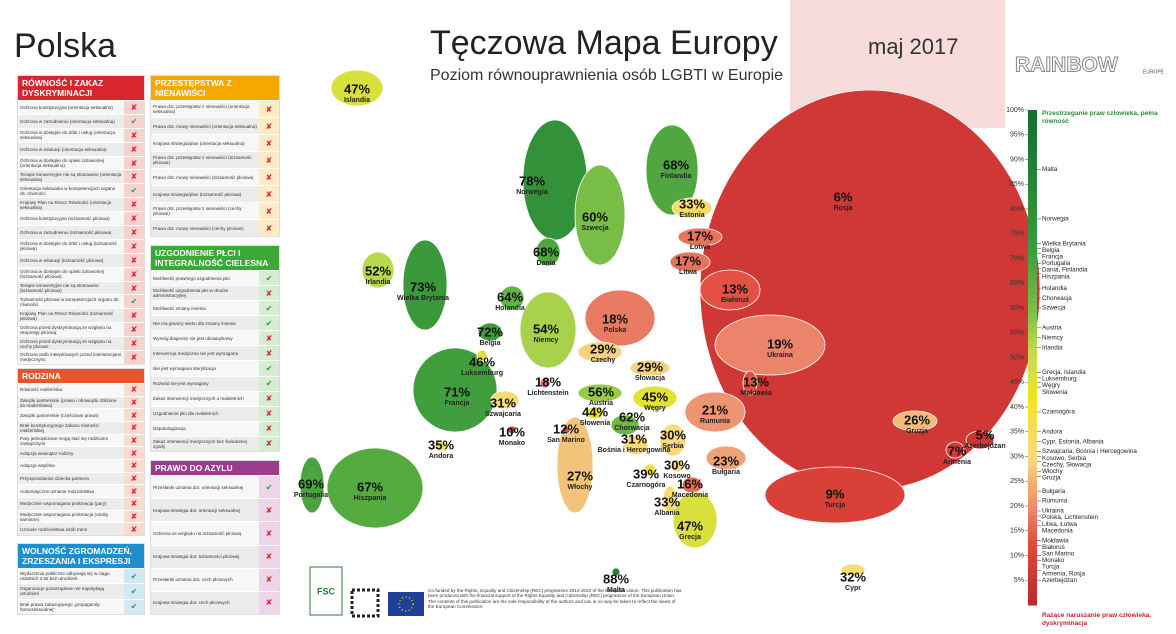 This screenshot has width=1176, height=634. What do you see at coordinates (842, 208) in the screenshot?
I see `country-name: Rosja` at bounding box center [842, 208].